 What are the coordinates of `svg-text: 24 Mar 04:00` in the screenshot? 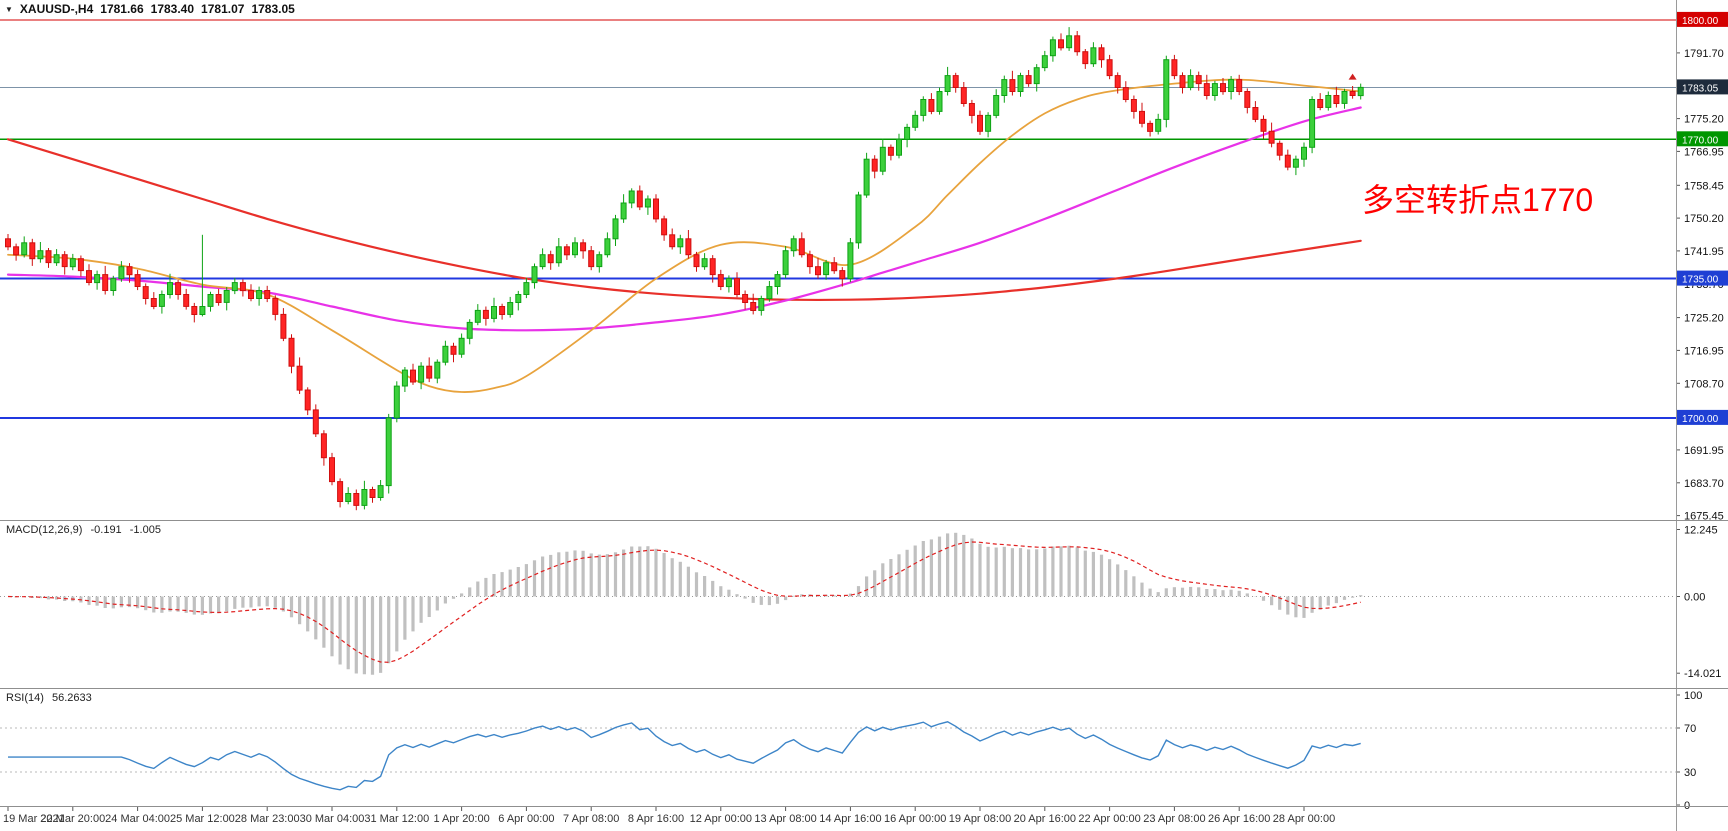 It's located at (137, 819).